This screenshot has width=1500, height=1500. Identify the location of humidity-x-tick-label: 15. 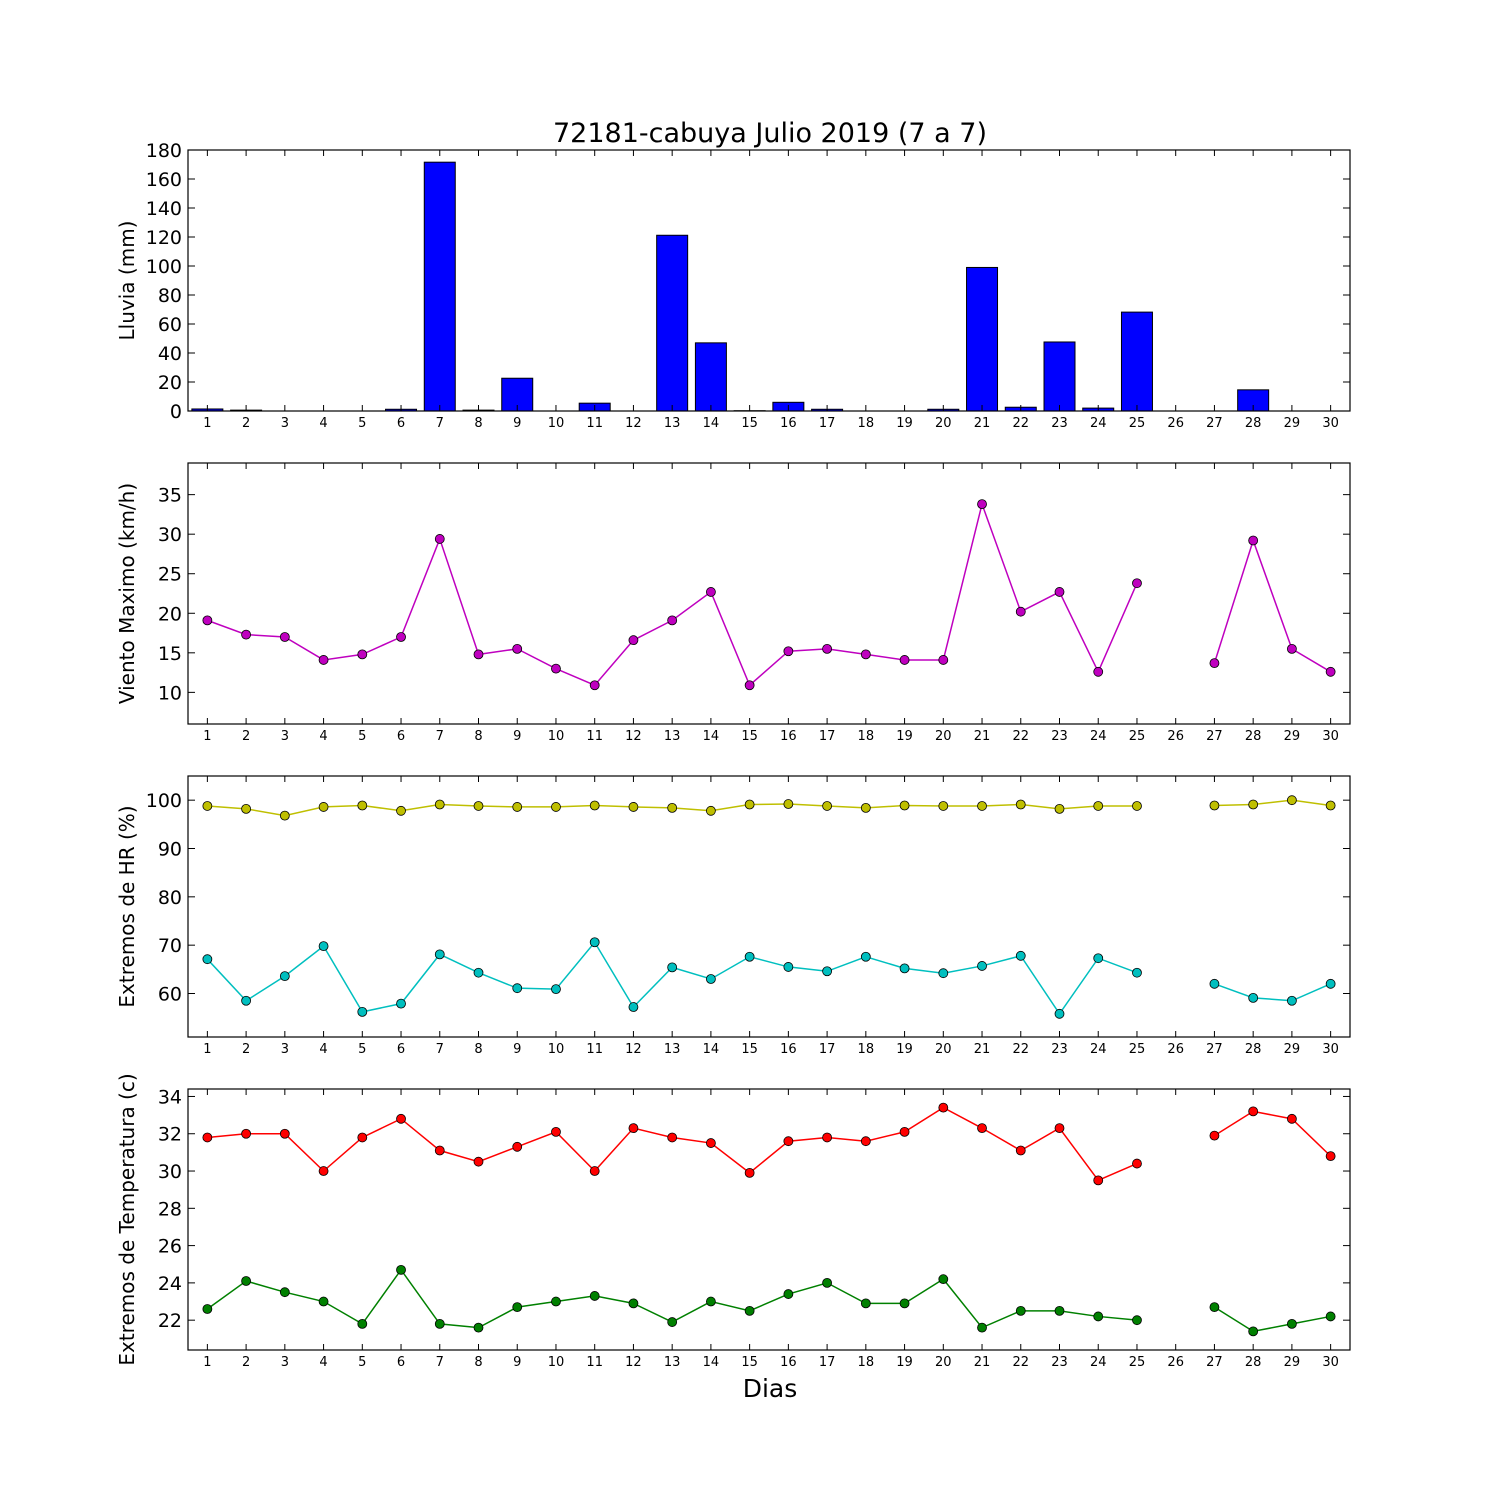
(749, 1049).